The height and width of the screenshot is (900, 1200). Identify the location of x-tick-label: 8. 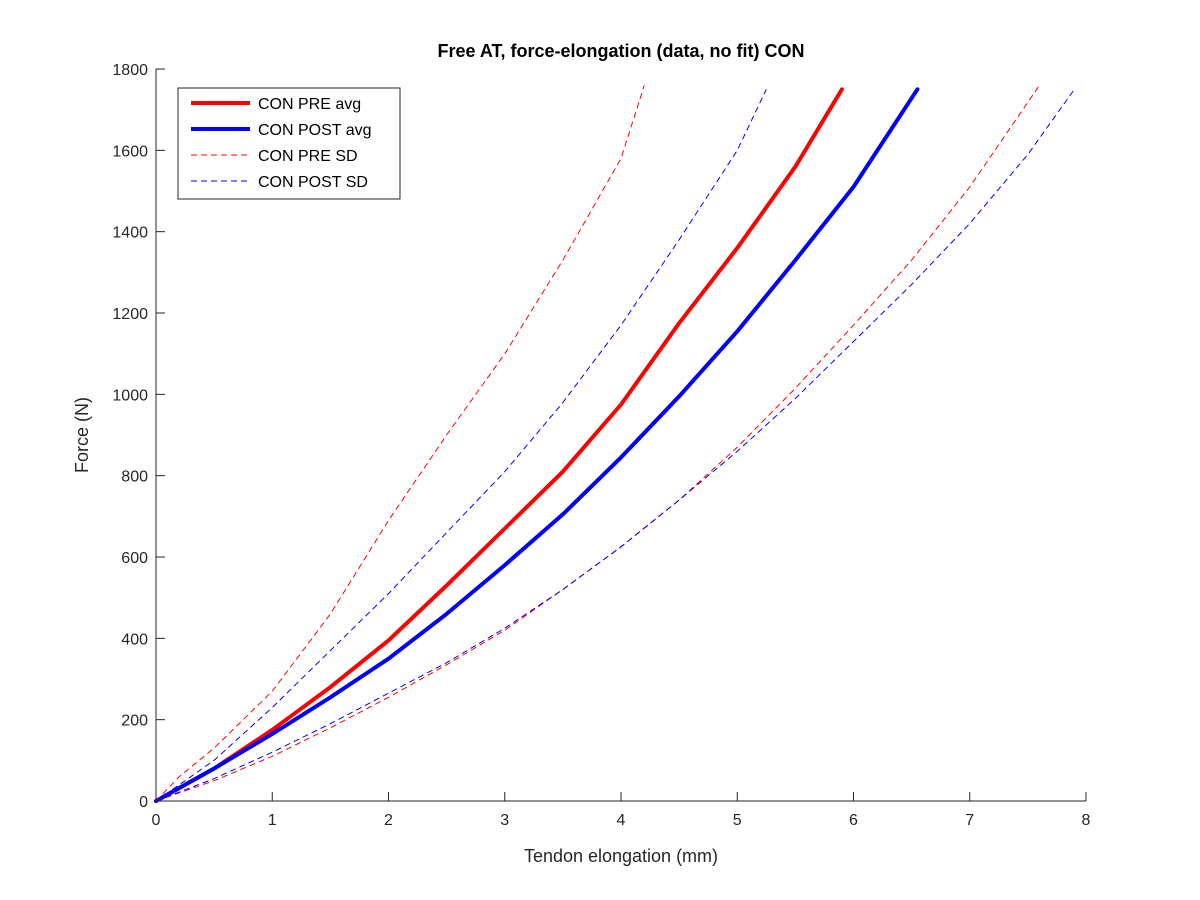
(1086, 820).